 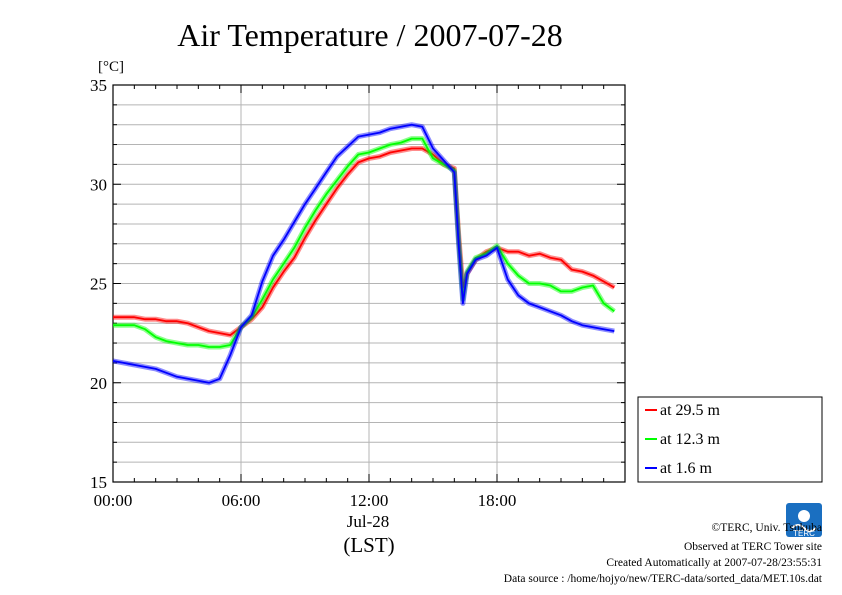 What do you see at coordinates (767, 528) in the screenshot?
I see `footer-copyright: ©TERC, Univ. Tsukuba` at bounding box center [767, 528].